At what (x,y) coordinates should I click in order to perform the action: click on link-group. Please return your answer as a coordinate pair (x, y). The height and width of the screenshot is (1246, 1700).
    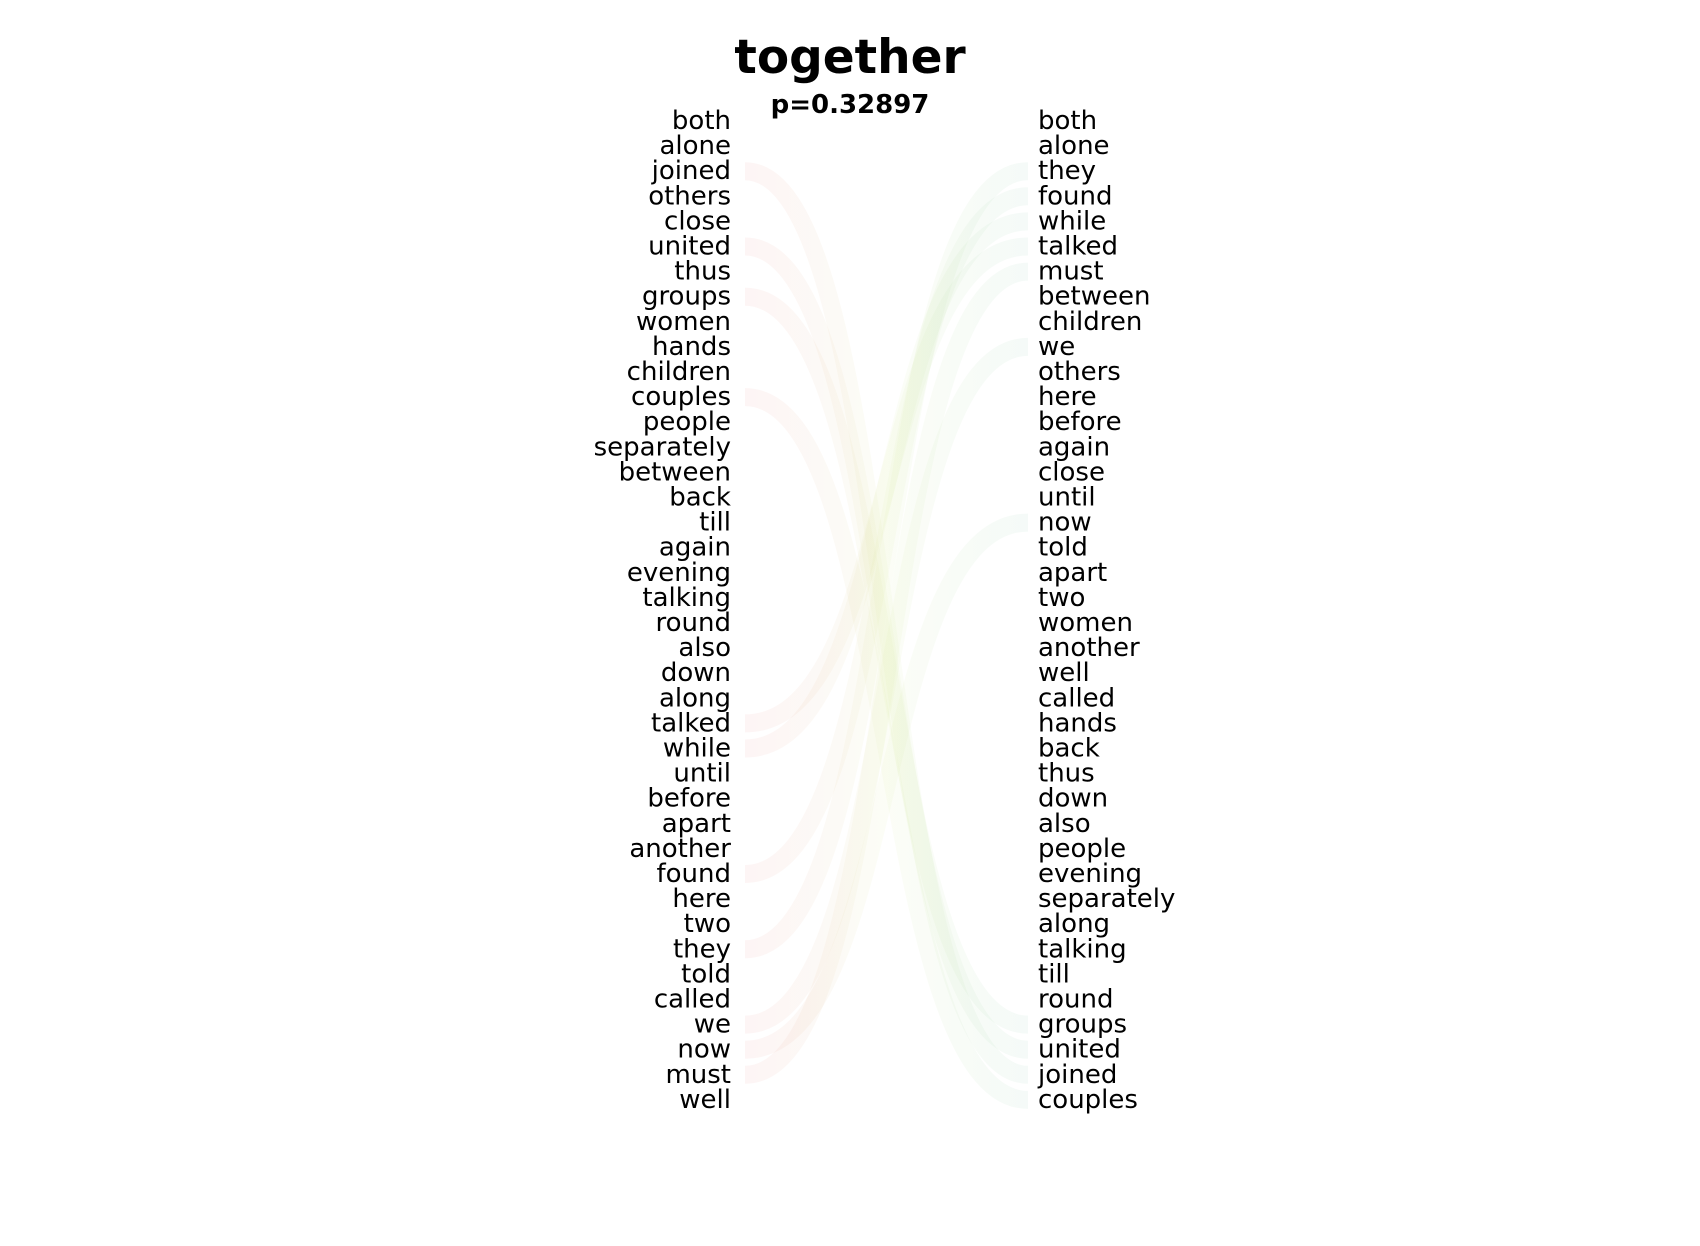
    Looking at the image, I should click on (886, 635).